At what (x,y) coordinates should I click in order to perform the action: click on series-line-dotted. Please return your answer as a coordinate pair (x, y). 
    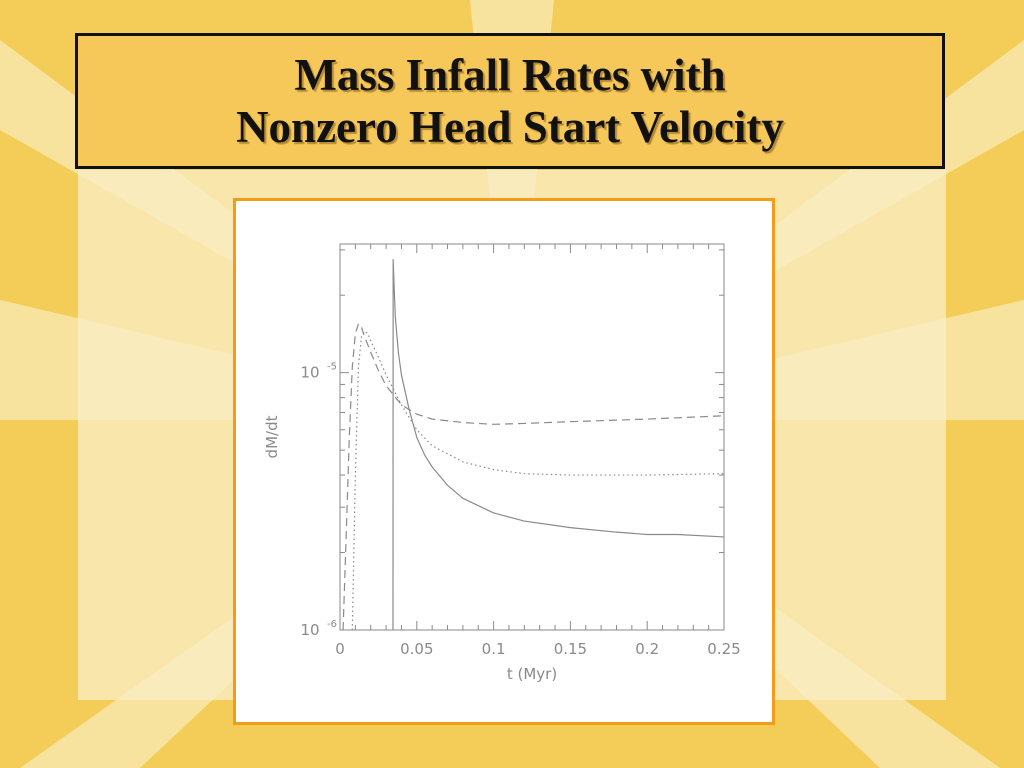
    Looking at the image, I should click on (538, 480).